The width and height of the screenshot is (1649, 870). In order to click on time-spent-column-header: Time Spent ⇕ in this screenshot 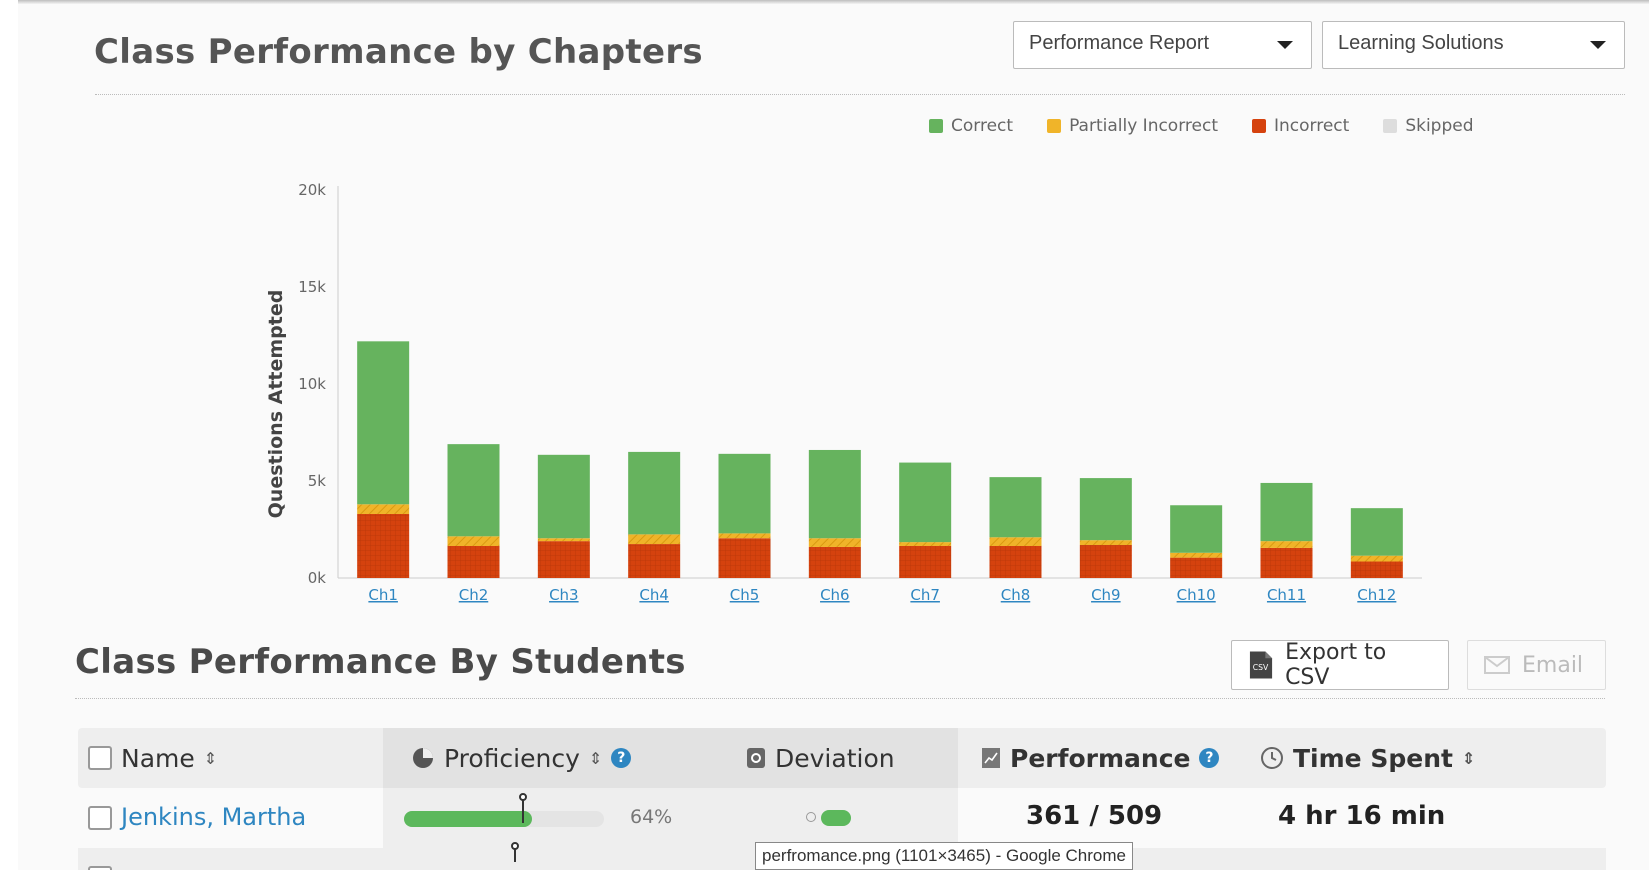, I will do `click(1367, 758)`.